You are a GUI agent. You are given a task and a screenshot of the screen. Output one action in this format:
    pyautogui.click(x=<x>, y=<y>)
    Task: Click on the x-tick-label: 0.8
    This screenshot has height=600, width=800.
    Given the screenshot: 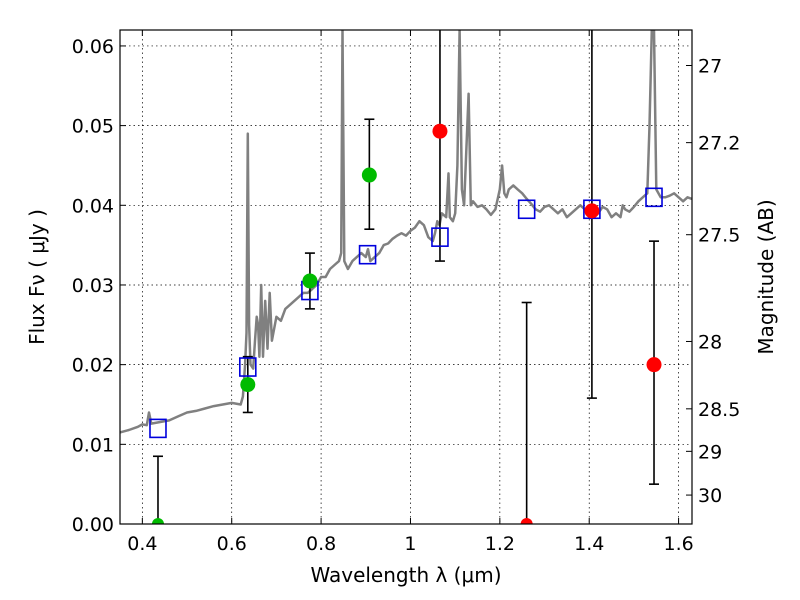 What is the action you would take?
    pyautogui.click(x=321, y=544)
    